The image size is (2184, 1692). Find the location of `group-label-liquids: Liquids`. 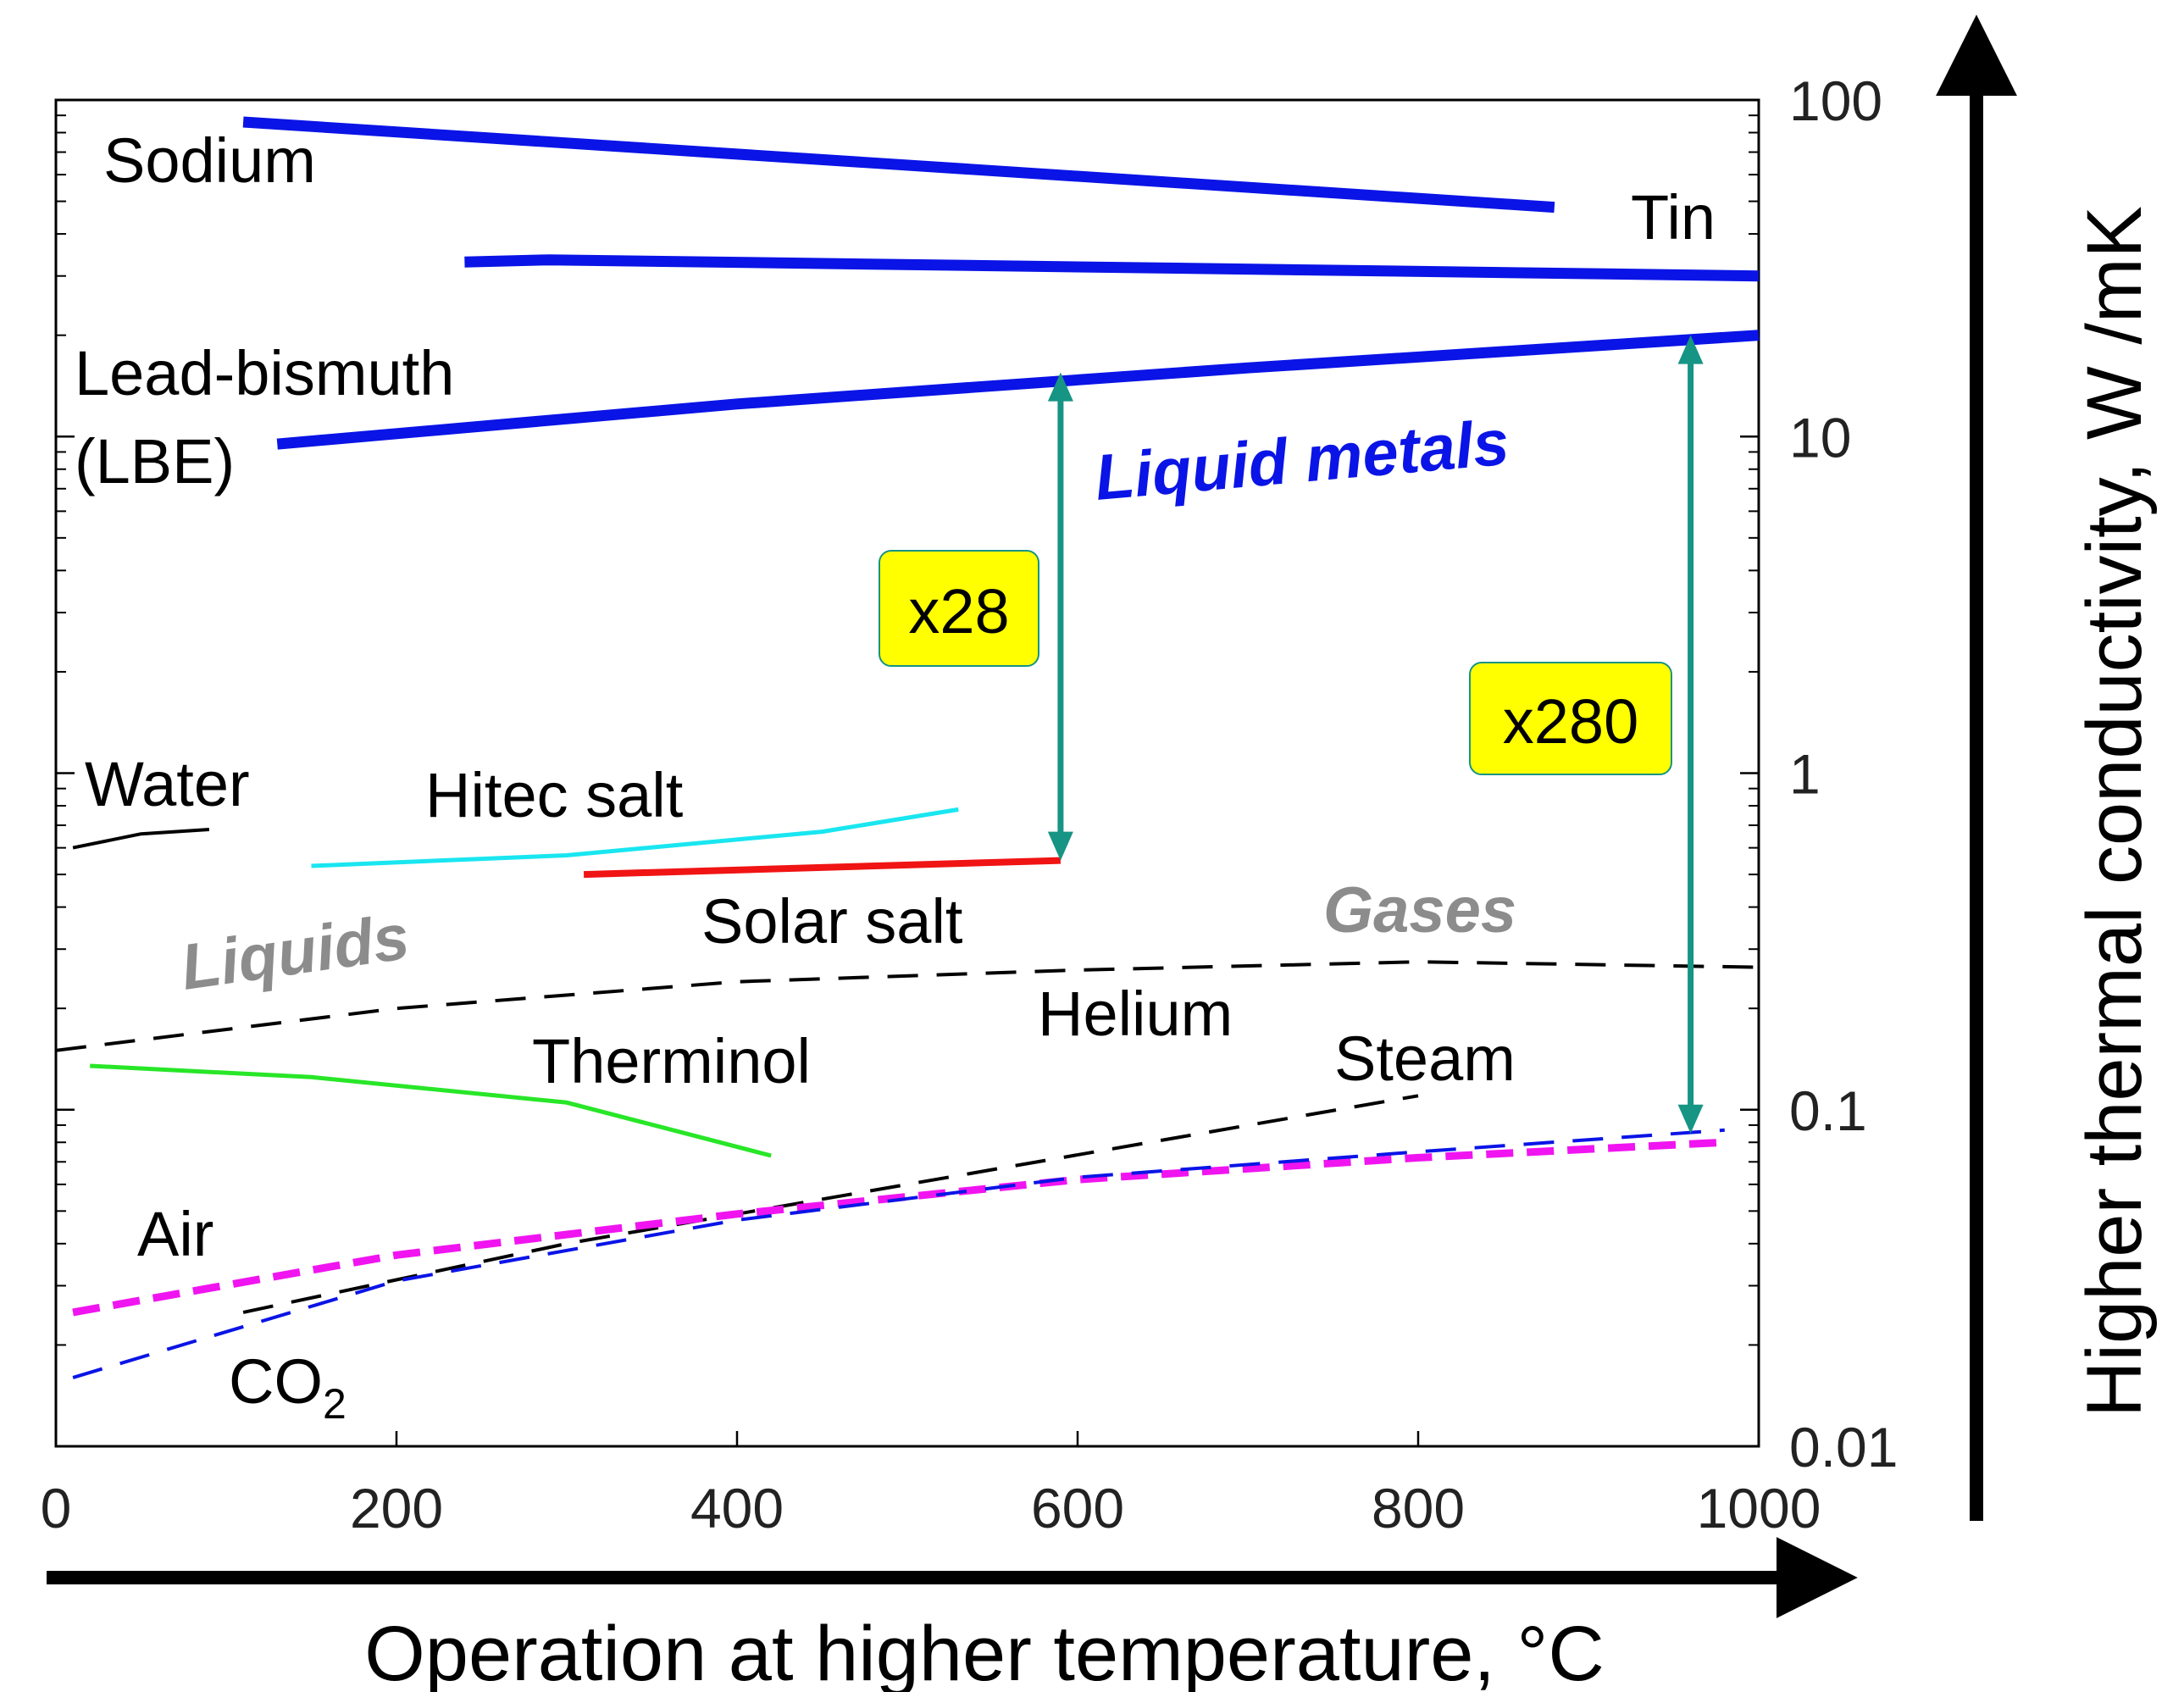

group-label-liquids: Liquids is located at coordinates (295, 952).